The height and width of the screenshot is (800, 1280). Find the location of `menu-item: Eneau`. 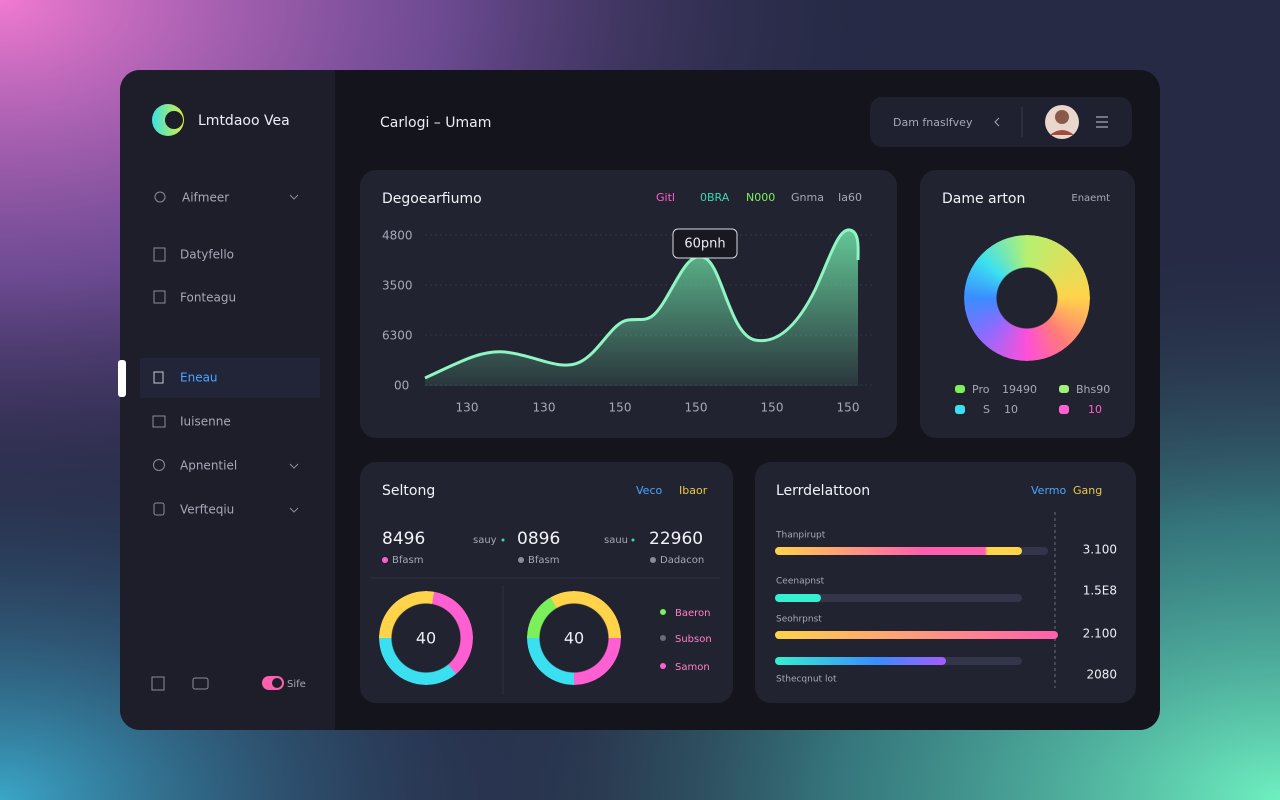

menu-item: Eneau is located at coordinates (199, 378).